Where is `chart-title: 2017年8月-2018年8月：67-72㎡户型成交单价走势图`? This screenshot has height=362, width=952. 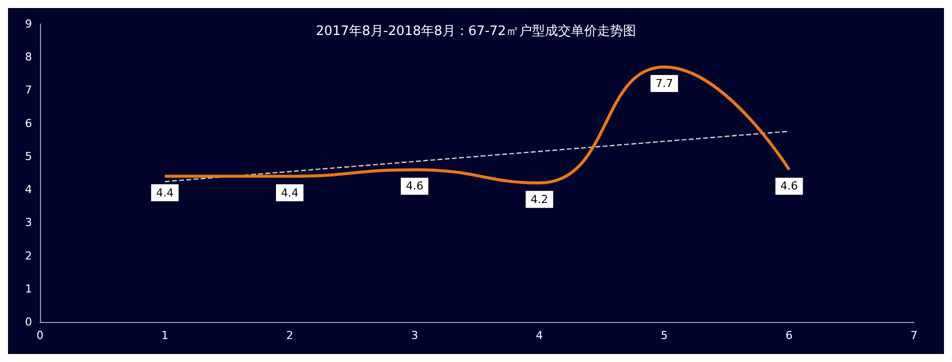 chart-title: 2017年8月-2018年8月：67-72㎡户型成交单价走势图 is located at coordinates (476, 31).